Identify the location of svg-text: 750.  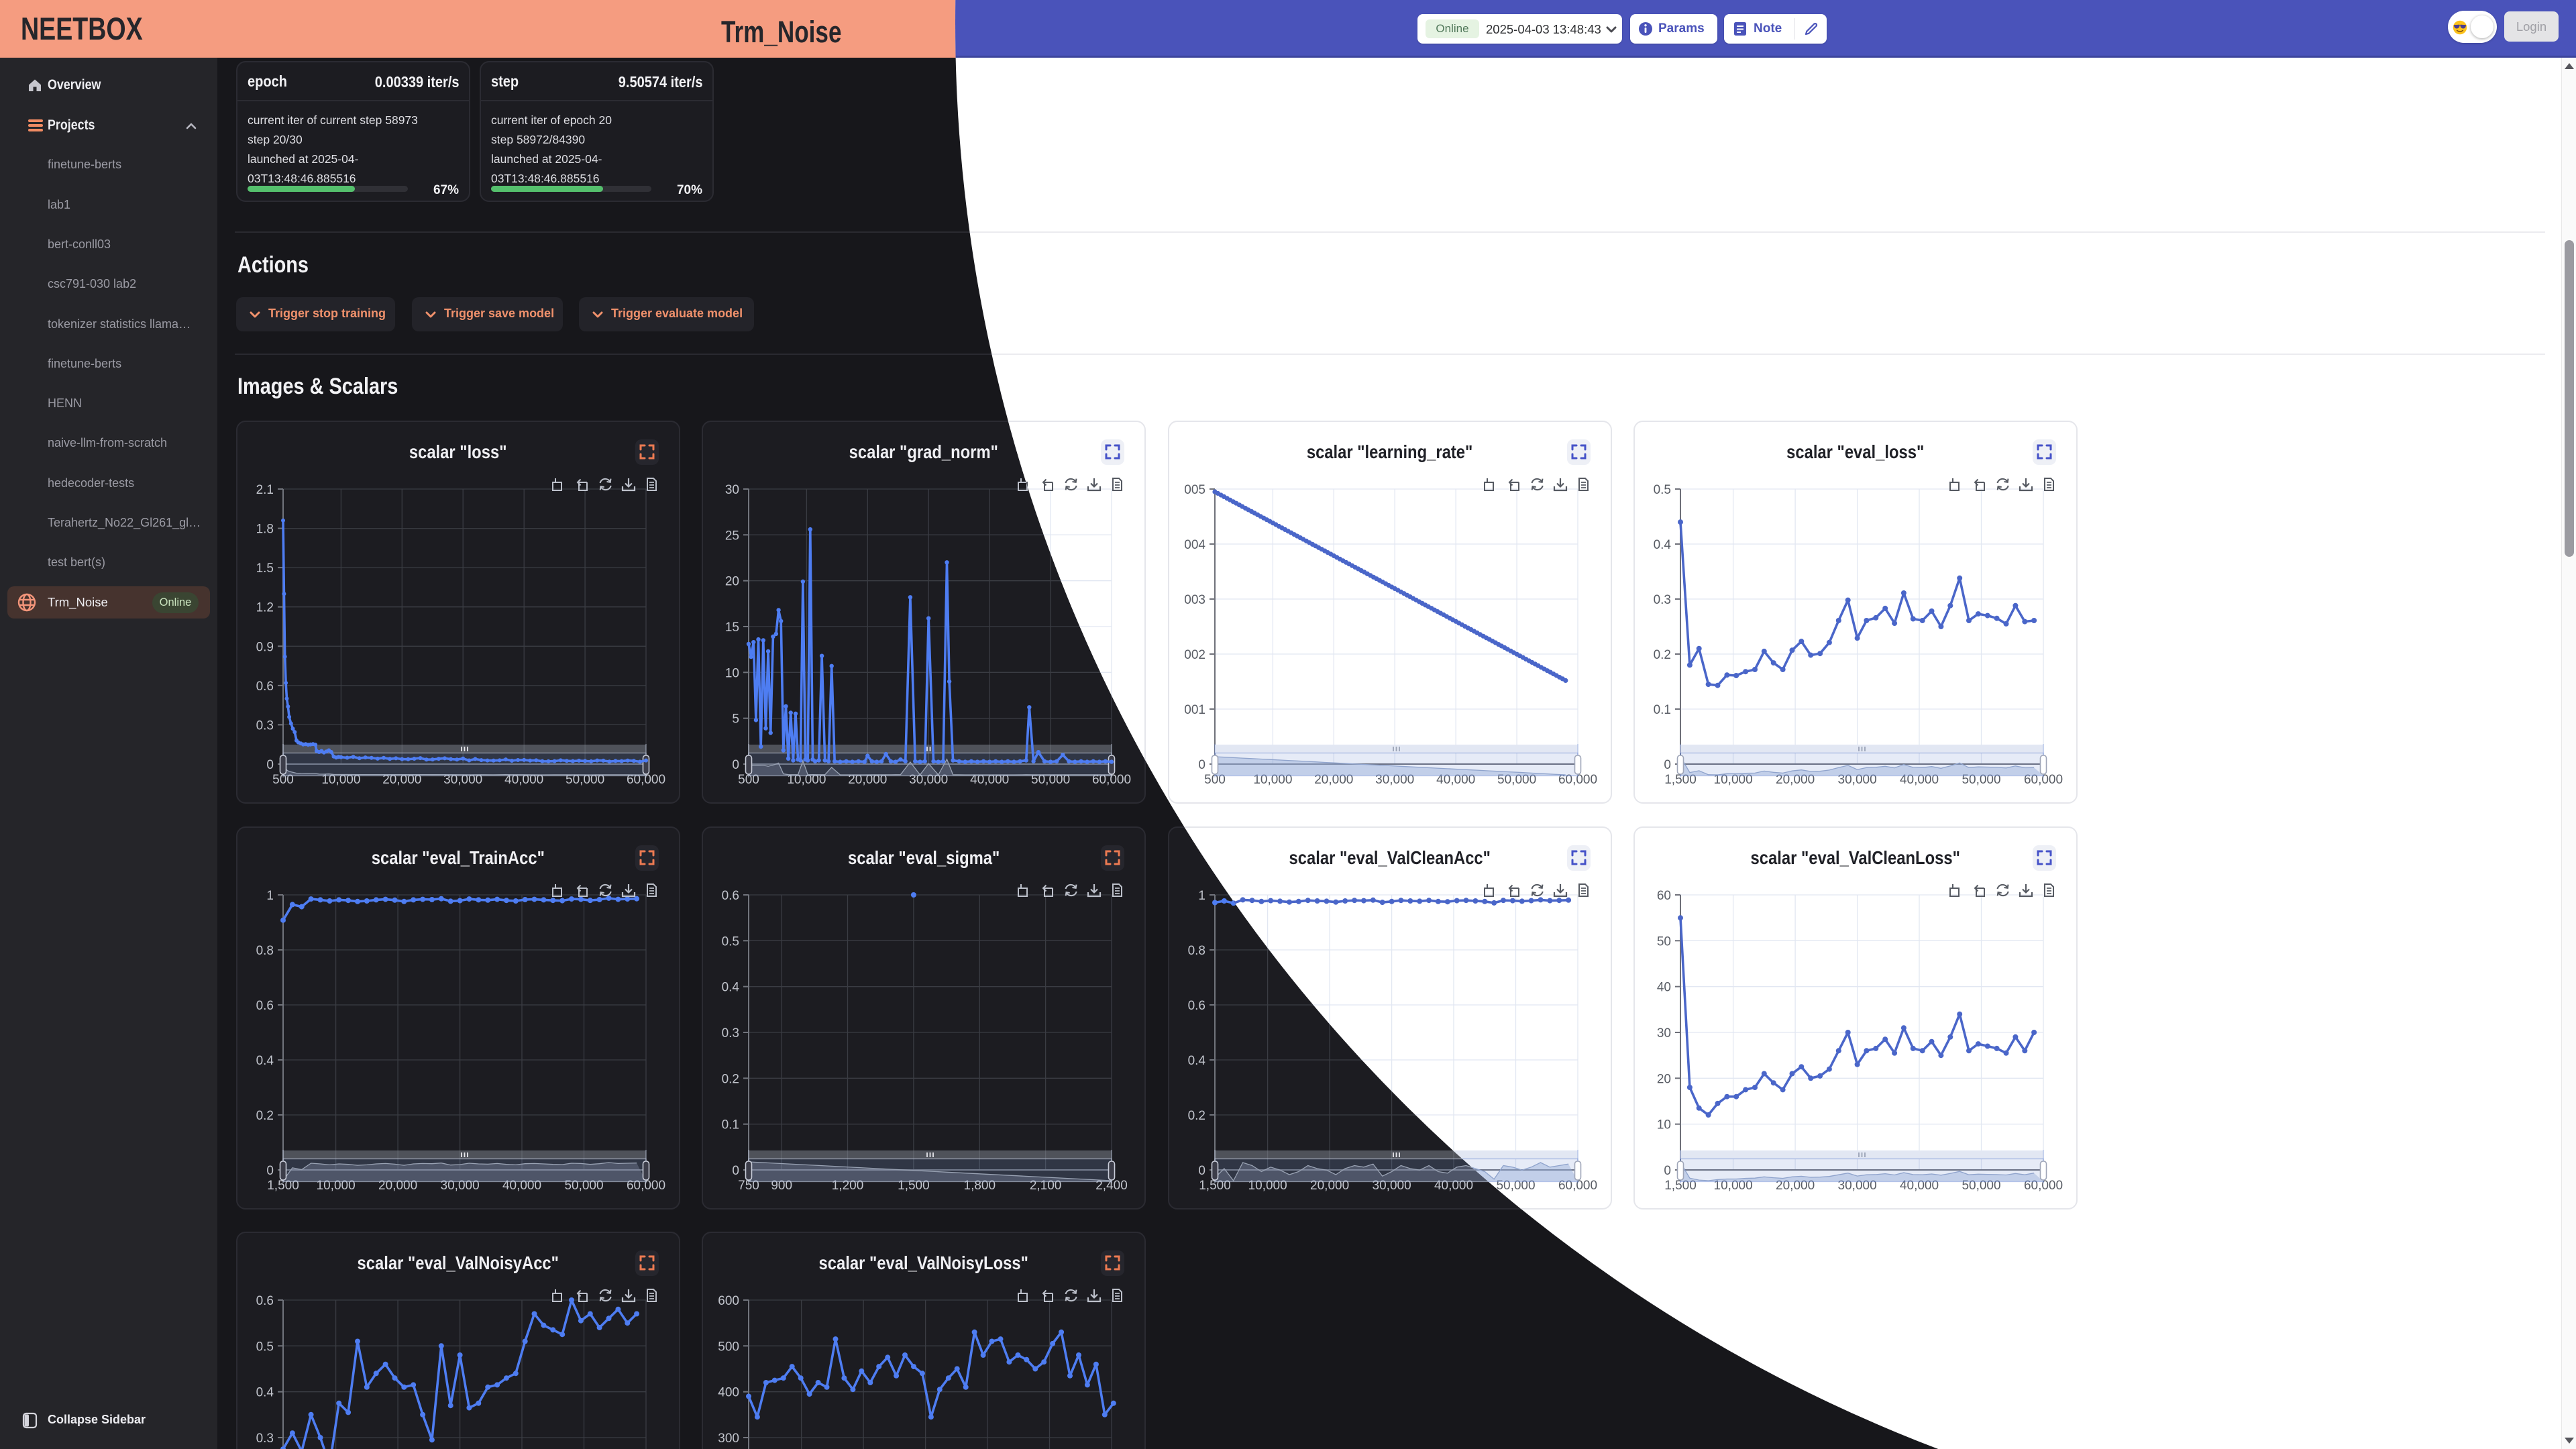
(748, 1186).